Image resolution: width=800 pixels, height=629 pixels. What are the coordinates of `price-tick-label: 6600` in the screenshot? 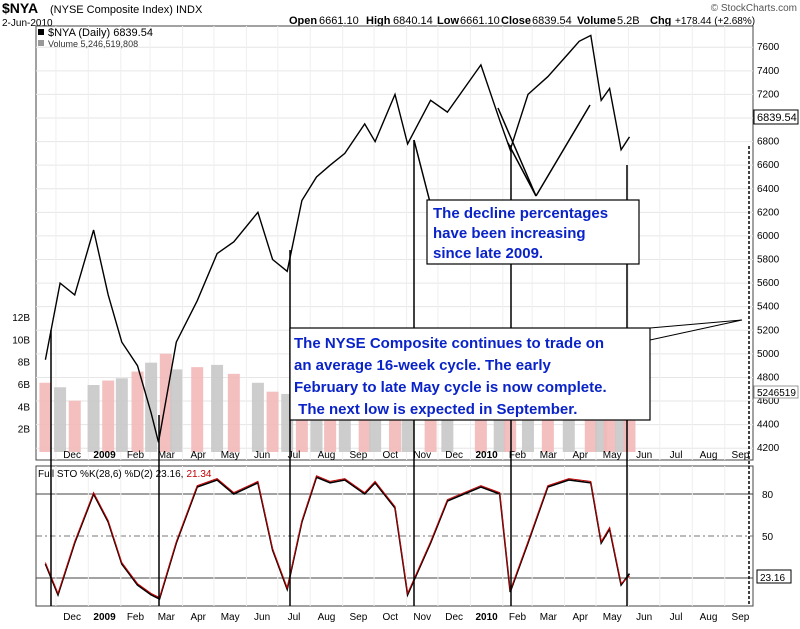 It's located at (768, 165).